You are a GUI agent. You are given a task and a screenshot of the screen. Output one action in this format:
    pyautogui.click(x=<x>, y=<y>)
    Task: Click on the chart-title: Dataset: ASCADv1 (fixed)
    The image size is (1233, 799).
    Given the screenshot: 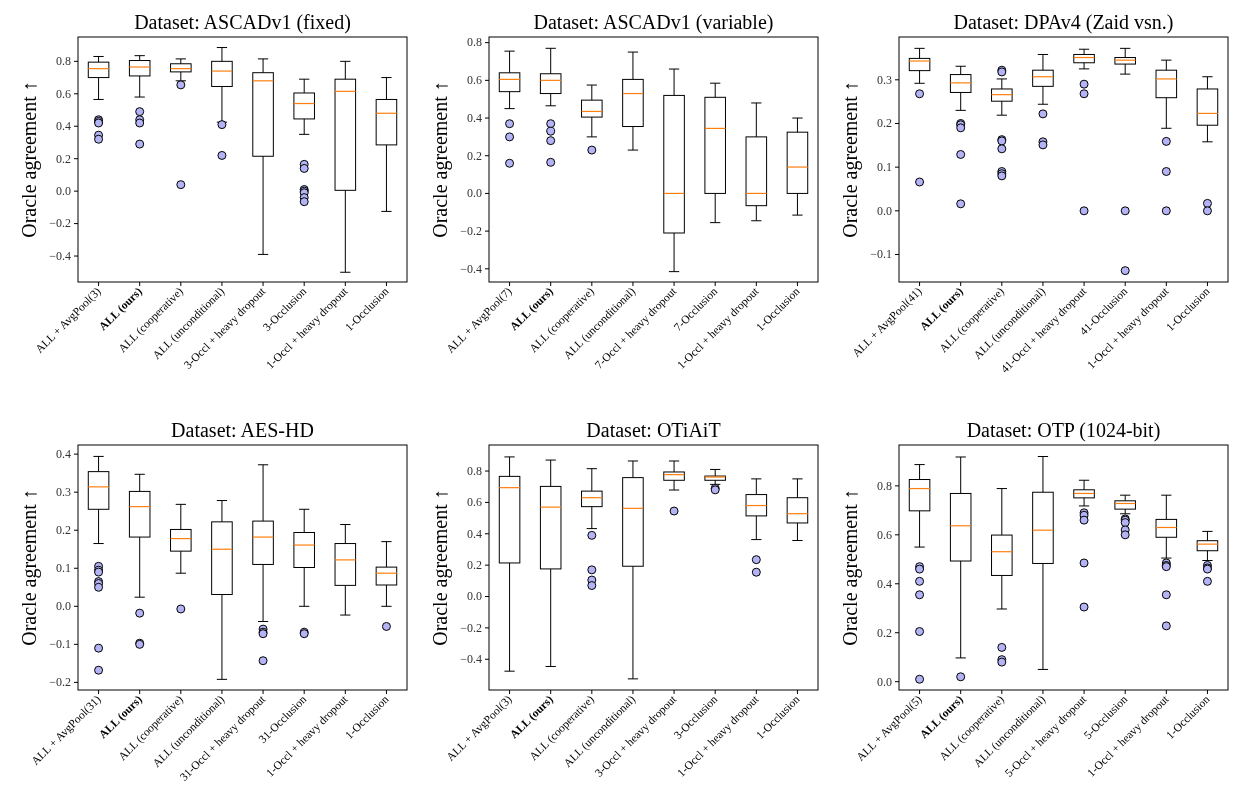 What is the action you would take?
    pyautogui.click(x=242, y=22)
    